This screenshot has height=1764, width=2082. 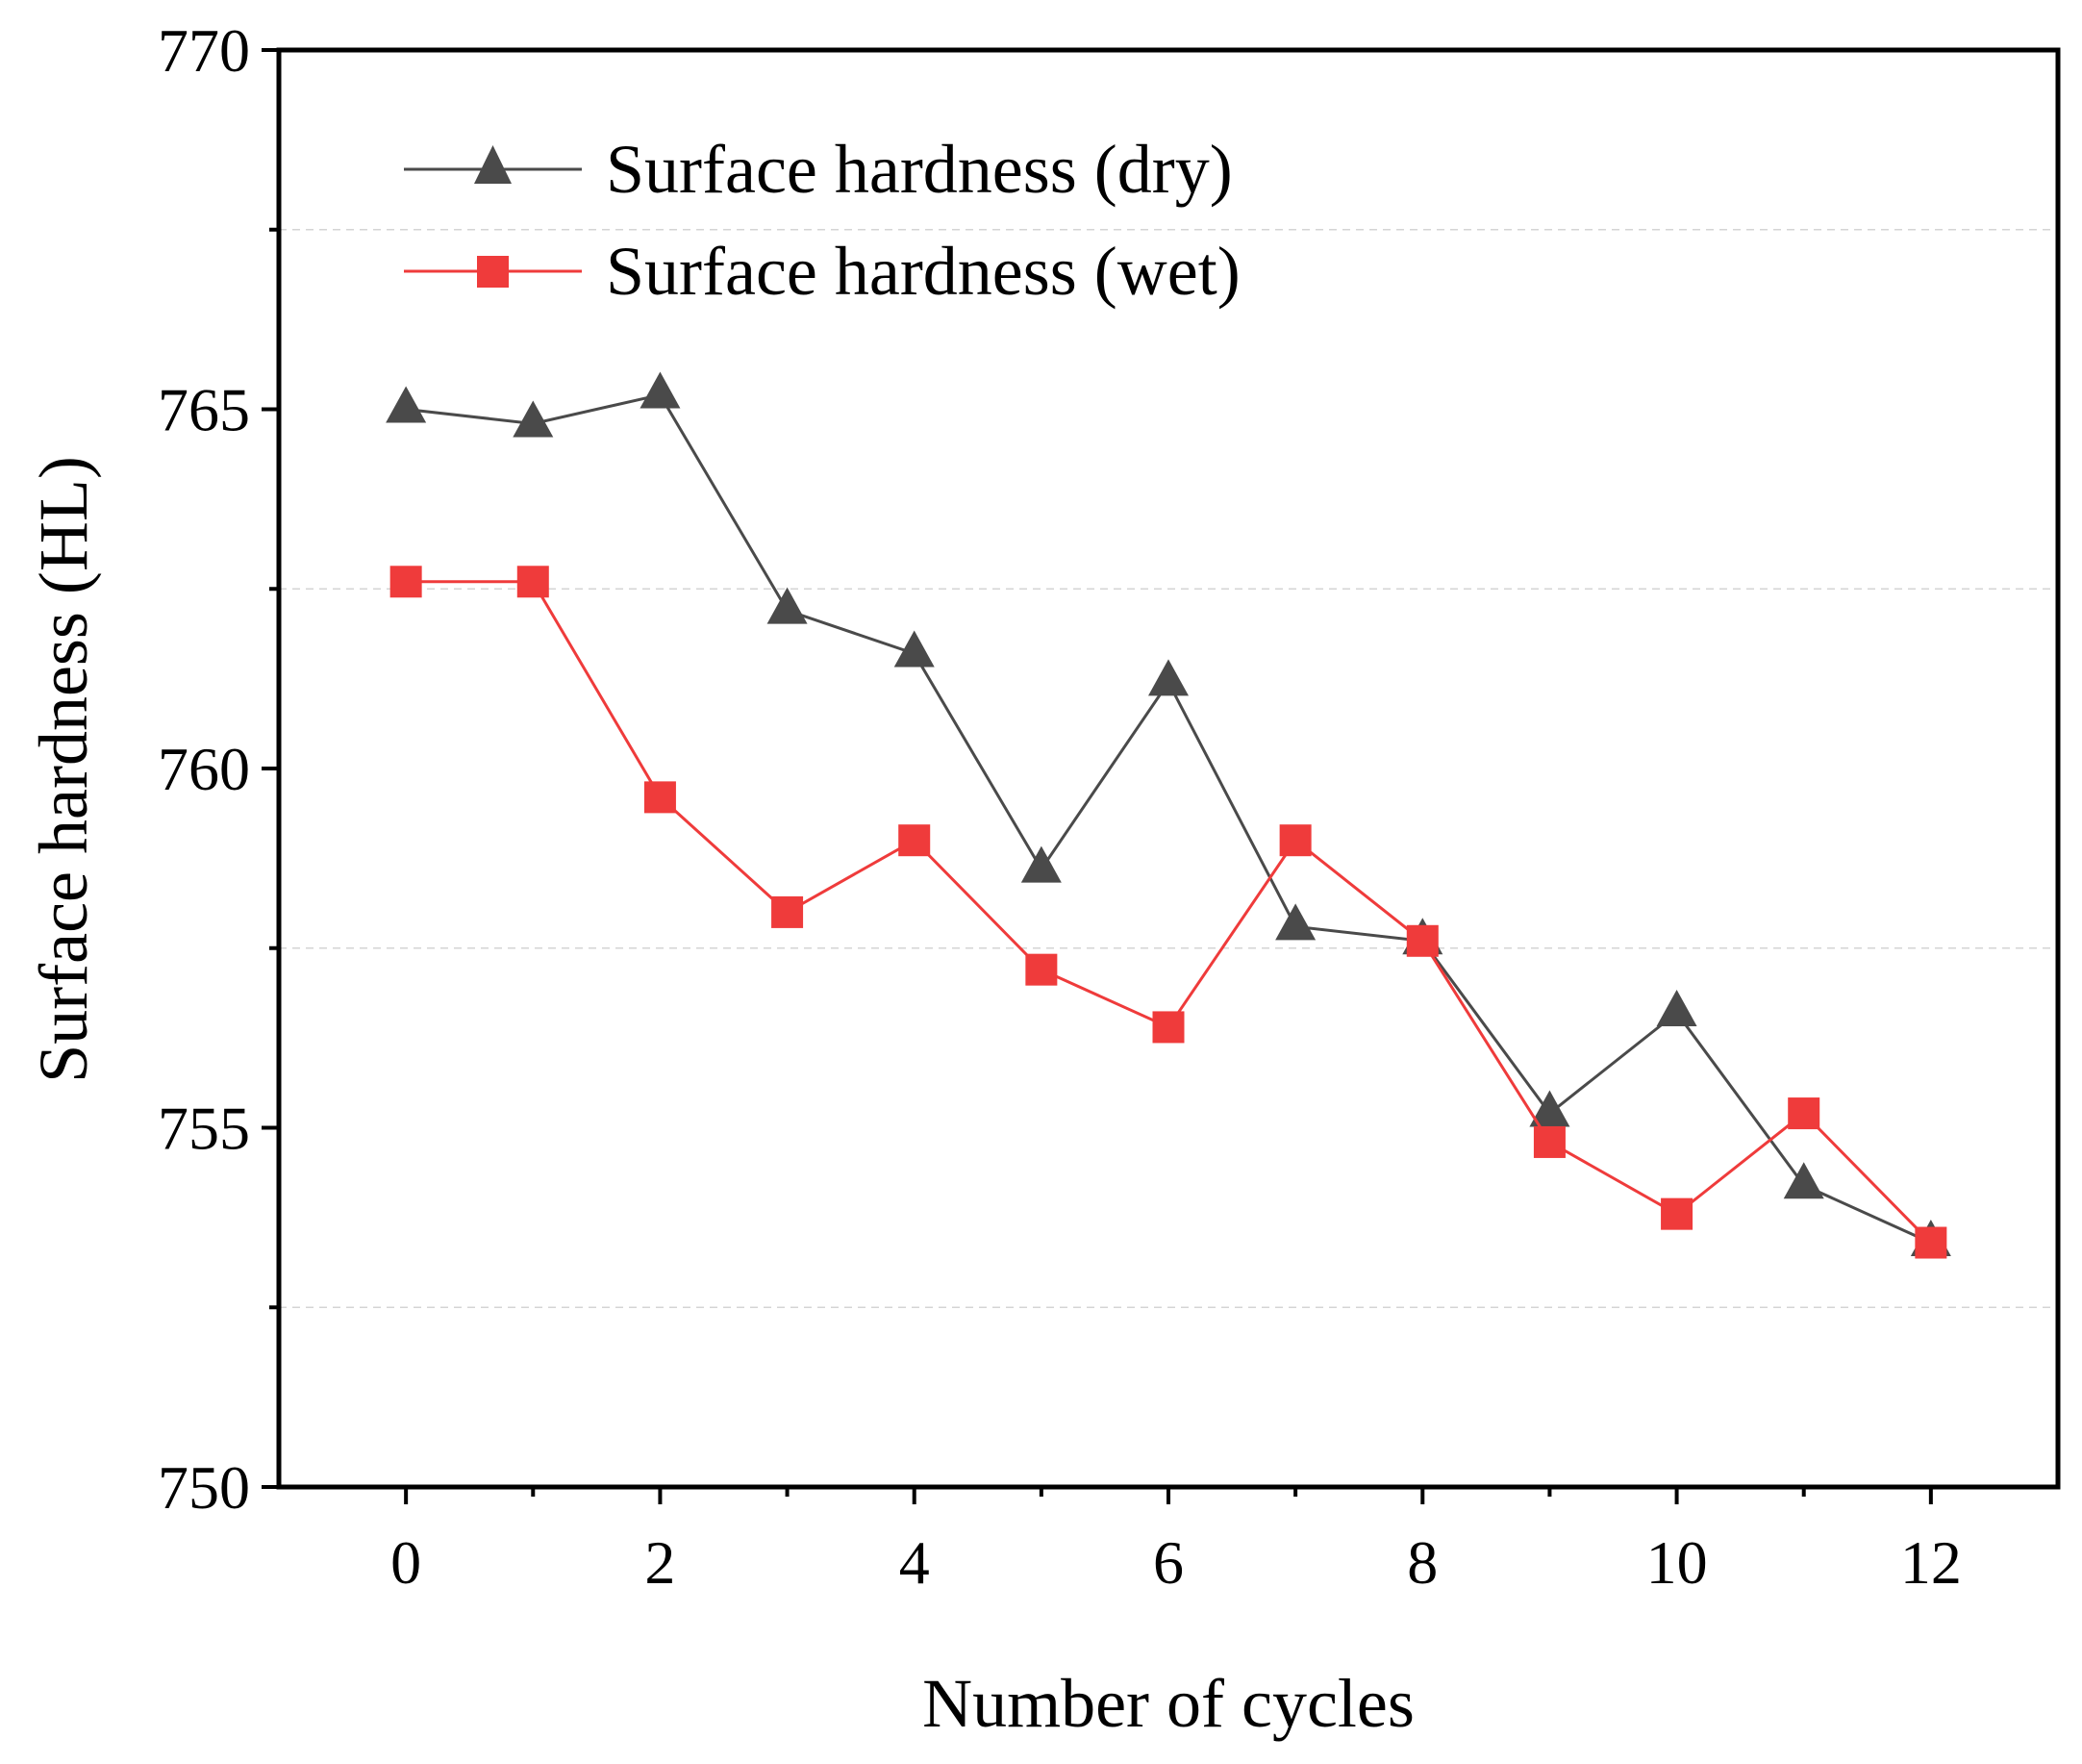 I want to click on legend-label-dry: Surface hardness (dry), so click(x=919, y=169).